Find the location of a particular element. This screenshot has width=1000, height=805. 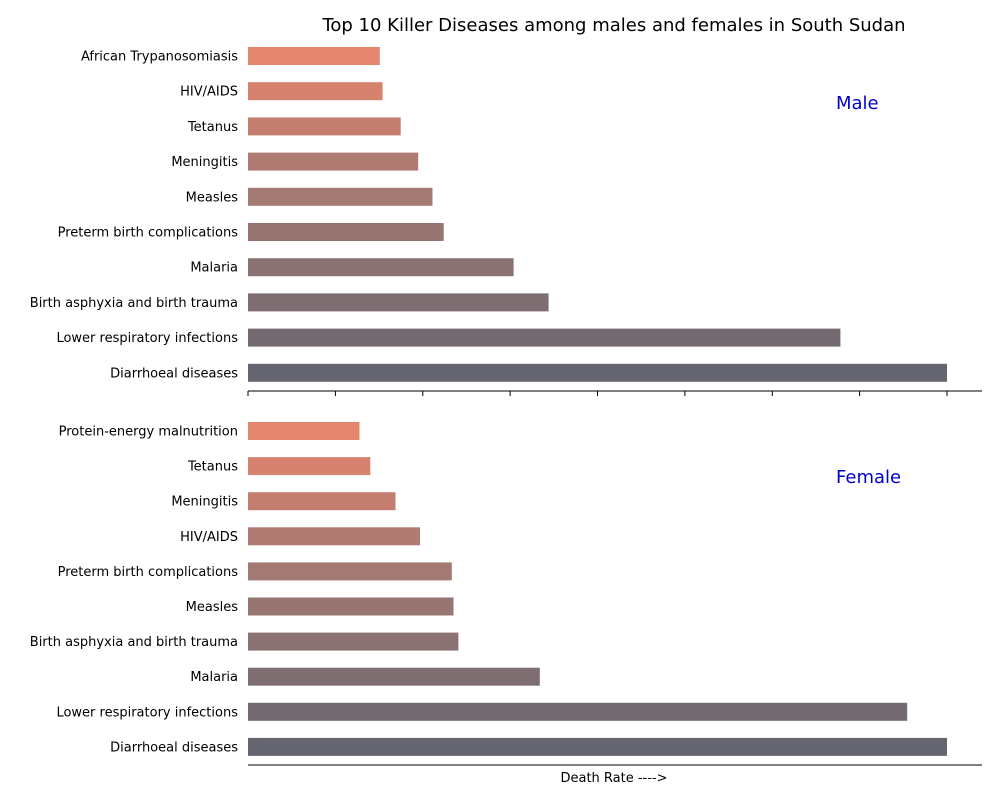

female-tick-label: HIV/AIDS is located at coordinates (209, 537).